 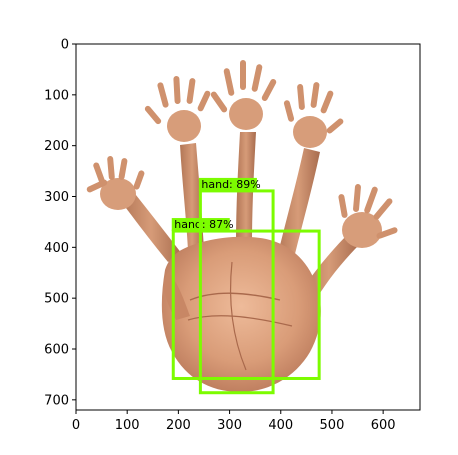 I want to click on y-tick-label: 400, so click(x=56, y=248).